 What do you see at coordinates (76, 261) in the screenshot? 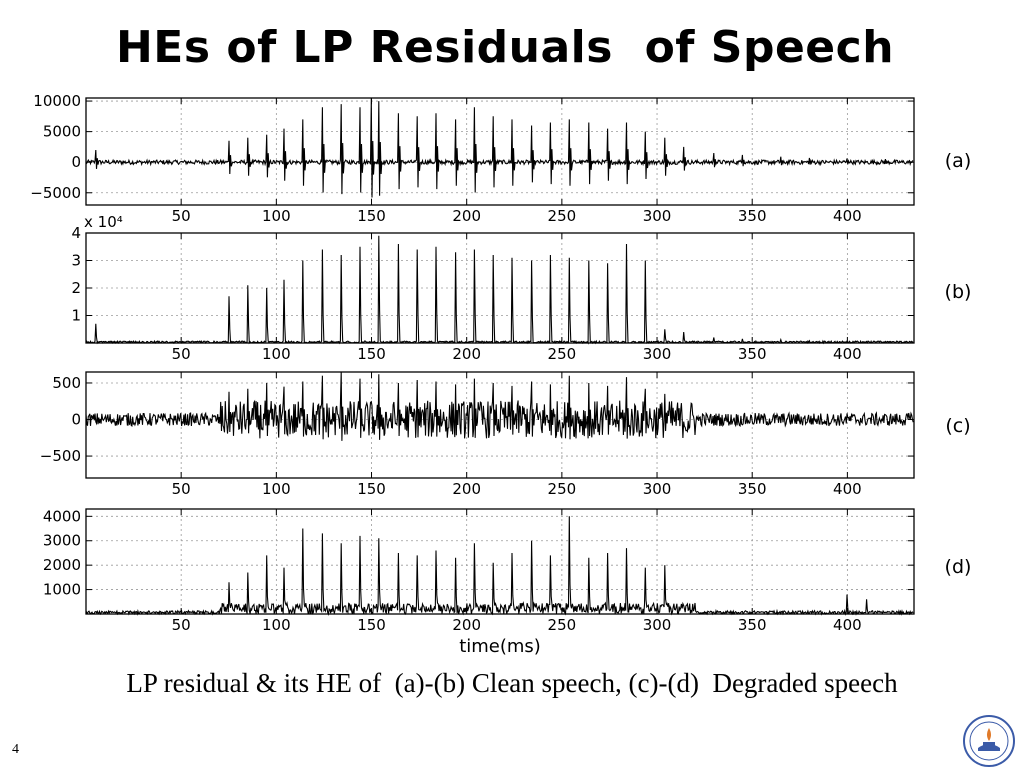
I see `y-tick-label: 3` at bounding box center [76, 261].